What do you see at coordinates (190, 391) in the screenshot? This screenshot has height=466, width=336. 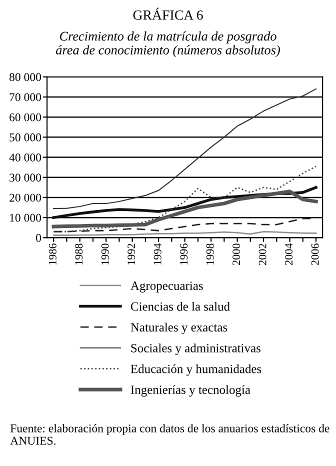 I see `legend-label: Ingenierías y tecnología` at bounding box center [190, 391].